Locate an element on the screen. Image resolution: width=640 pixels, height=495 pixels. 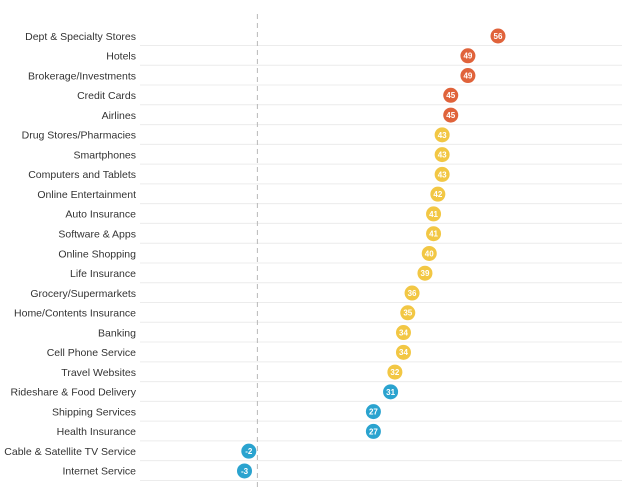
category-label: Life Insurance is located at coordinates (103, 274).